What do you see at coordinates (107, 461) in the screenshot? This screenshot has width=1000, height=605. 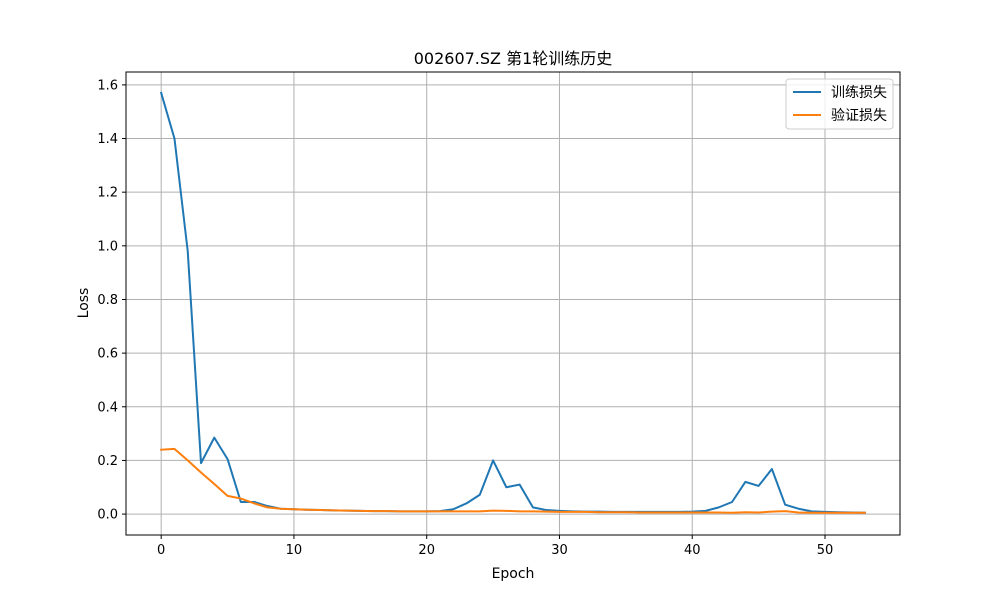 I see `y-tick-label: 0.2` at bounding box center [107, 461].